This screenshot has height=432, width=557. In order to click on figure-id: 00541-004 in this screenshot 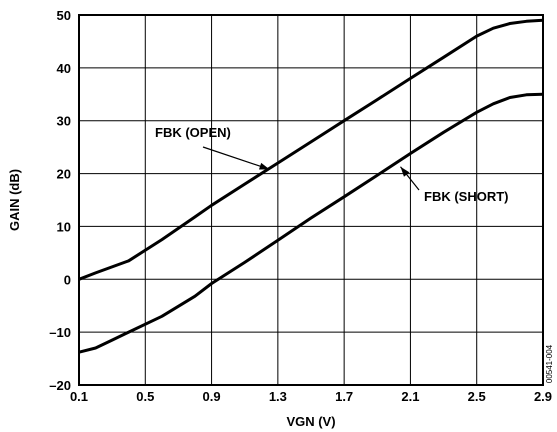, I will do `click(549, 363)`.